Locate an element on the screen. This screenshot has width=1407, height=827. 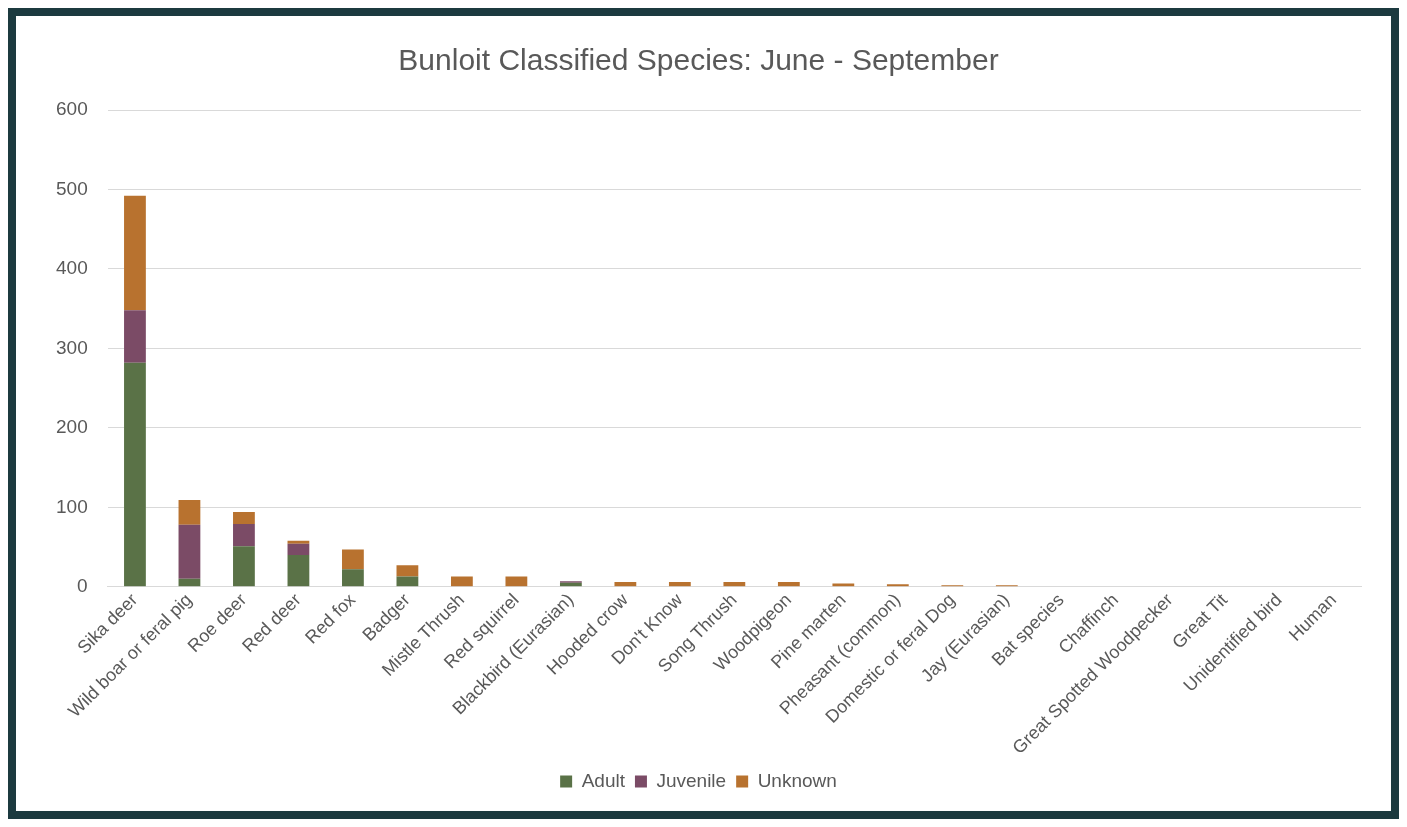
y-tick-label: 0 is located at coordinates (82, 585).